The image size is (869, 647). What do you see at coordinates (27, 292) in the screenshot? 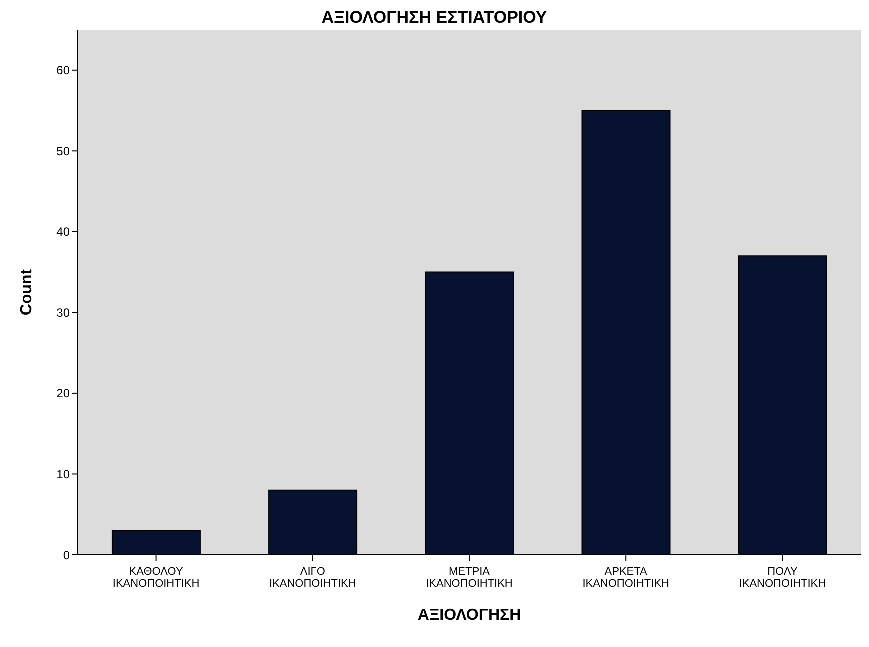
I see `y-axis-title: Count` at bounding box center [27, 292].